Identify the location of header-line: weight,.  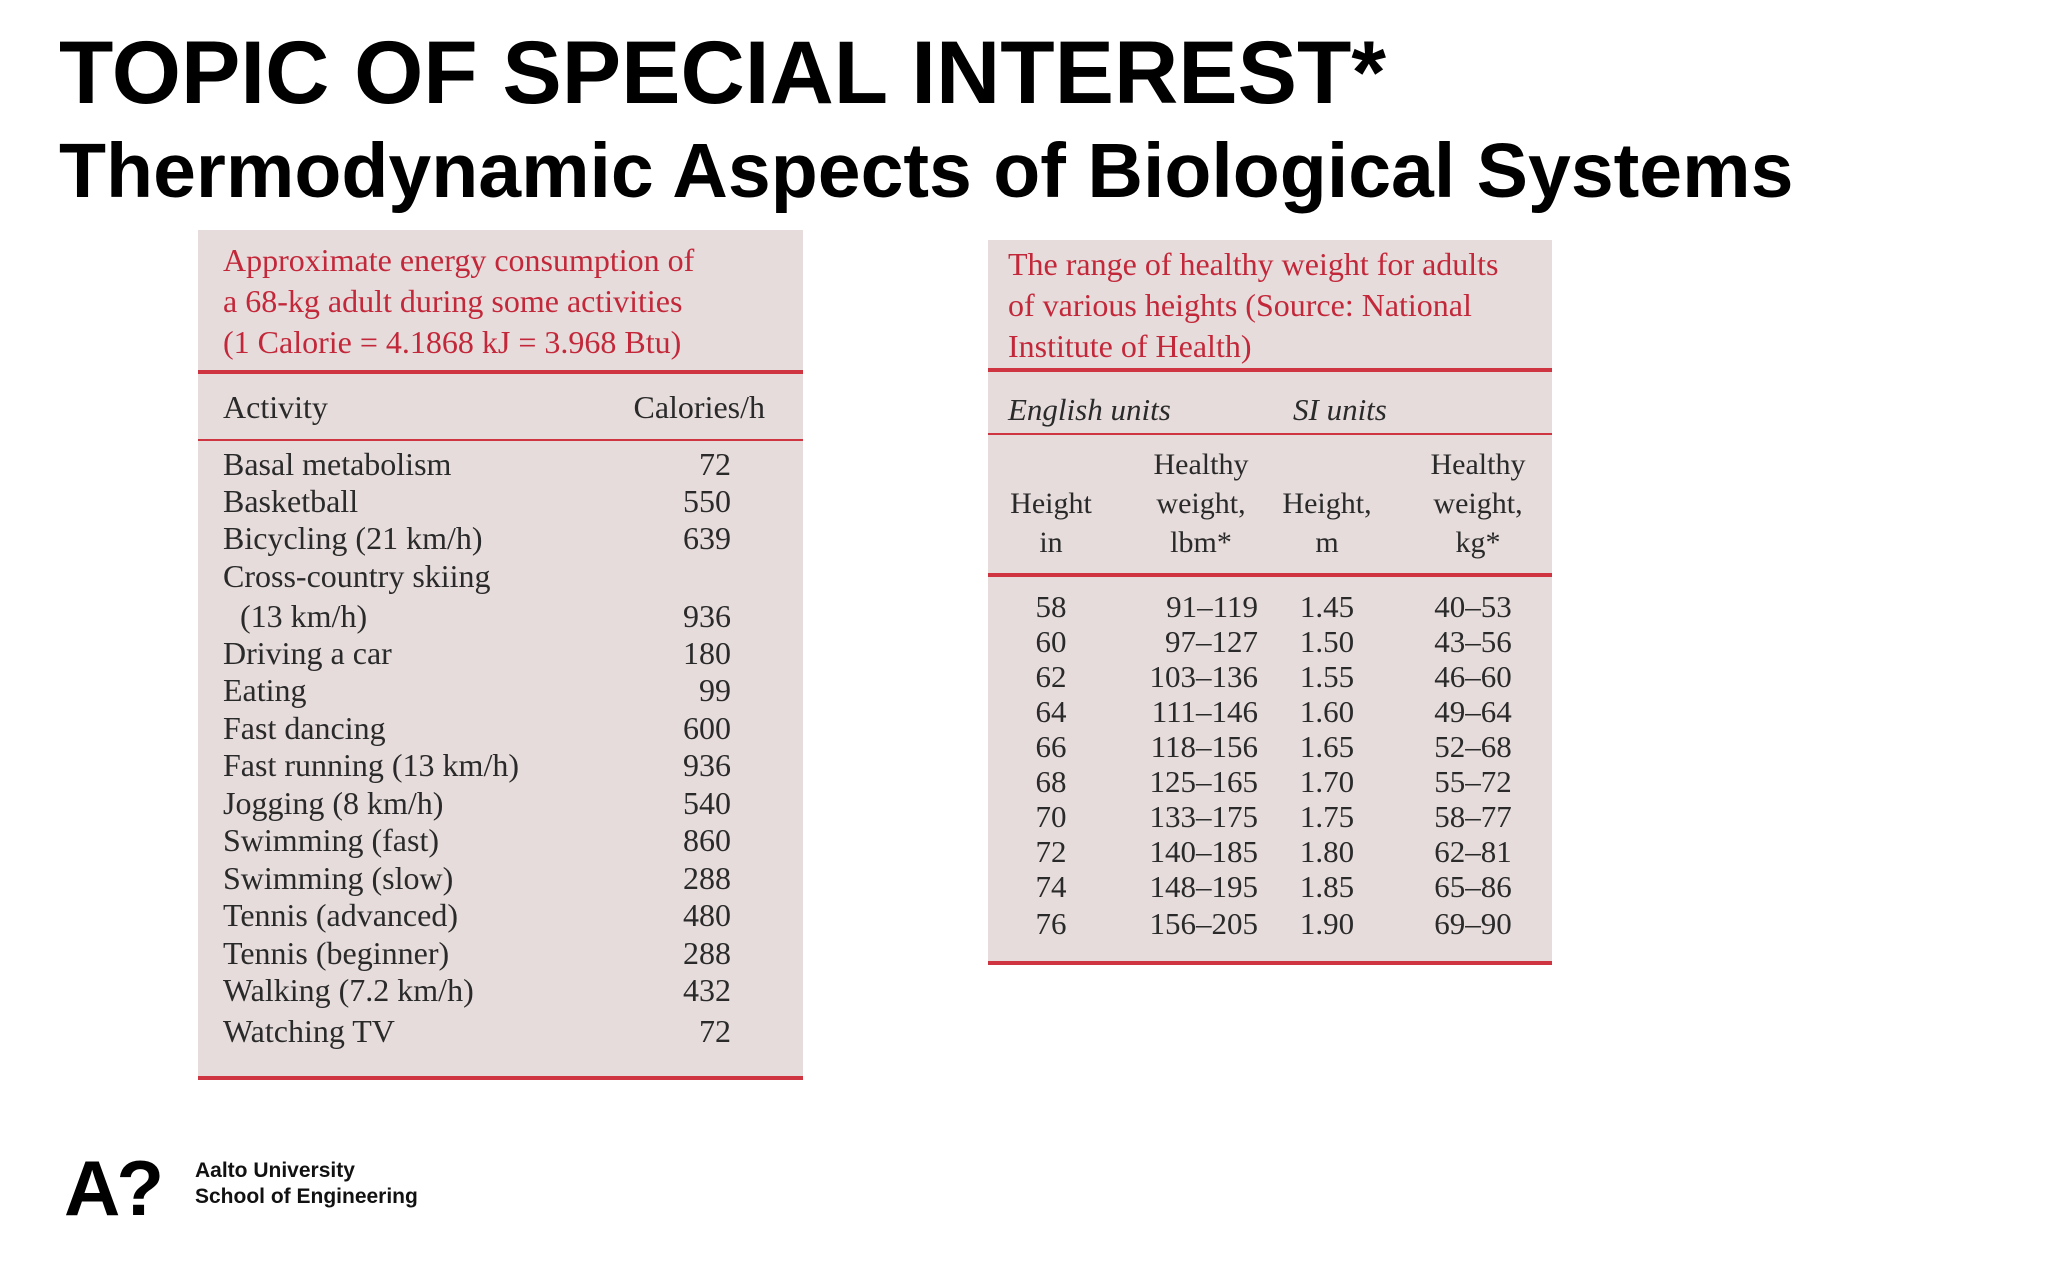
(1201, 503).